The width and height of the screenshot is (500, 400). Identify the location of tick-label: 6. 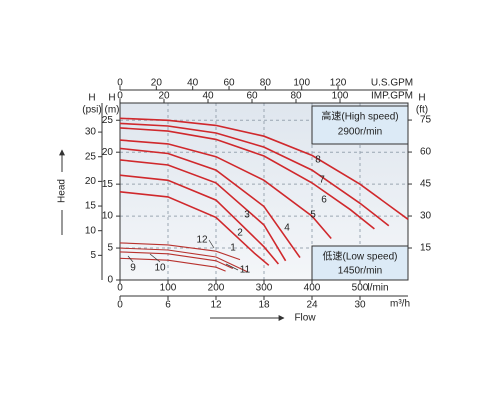
(168, 305).